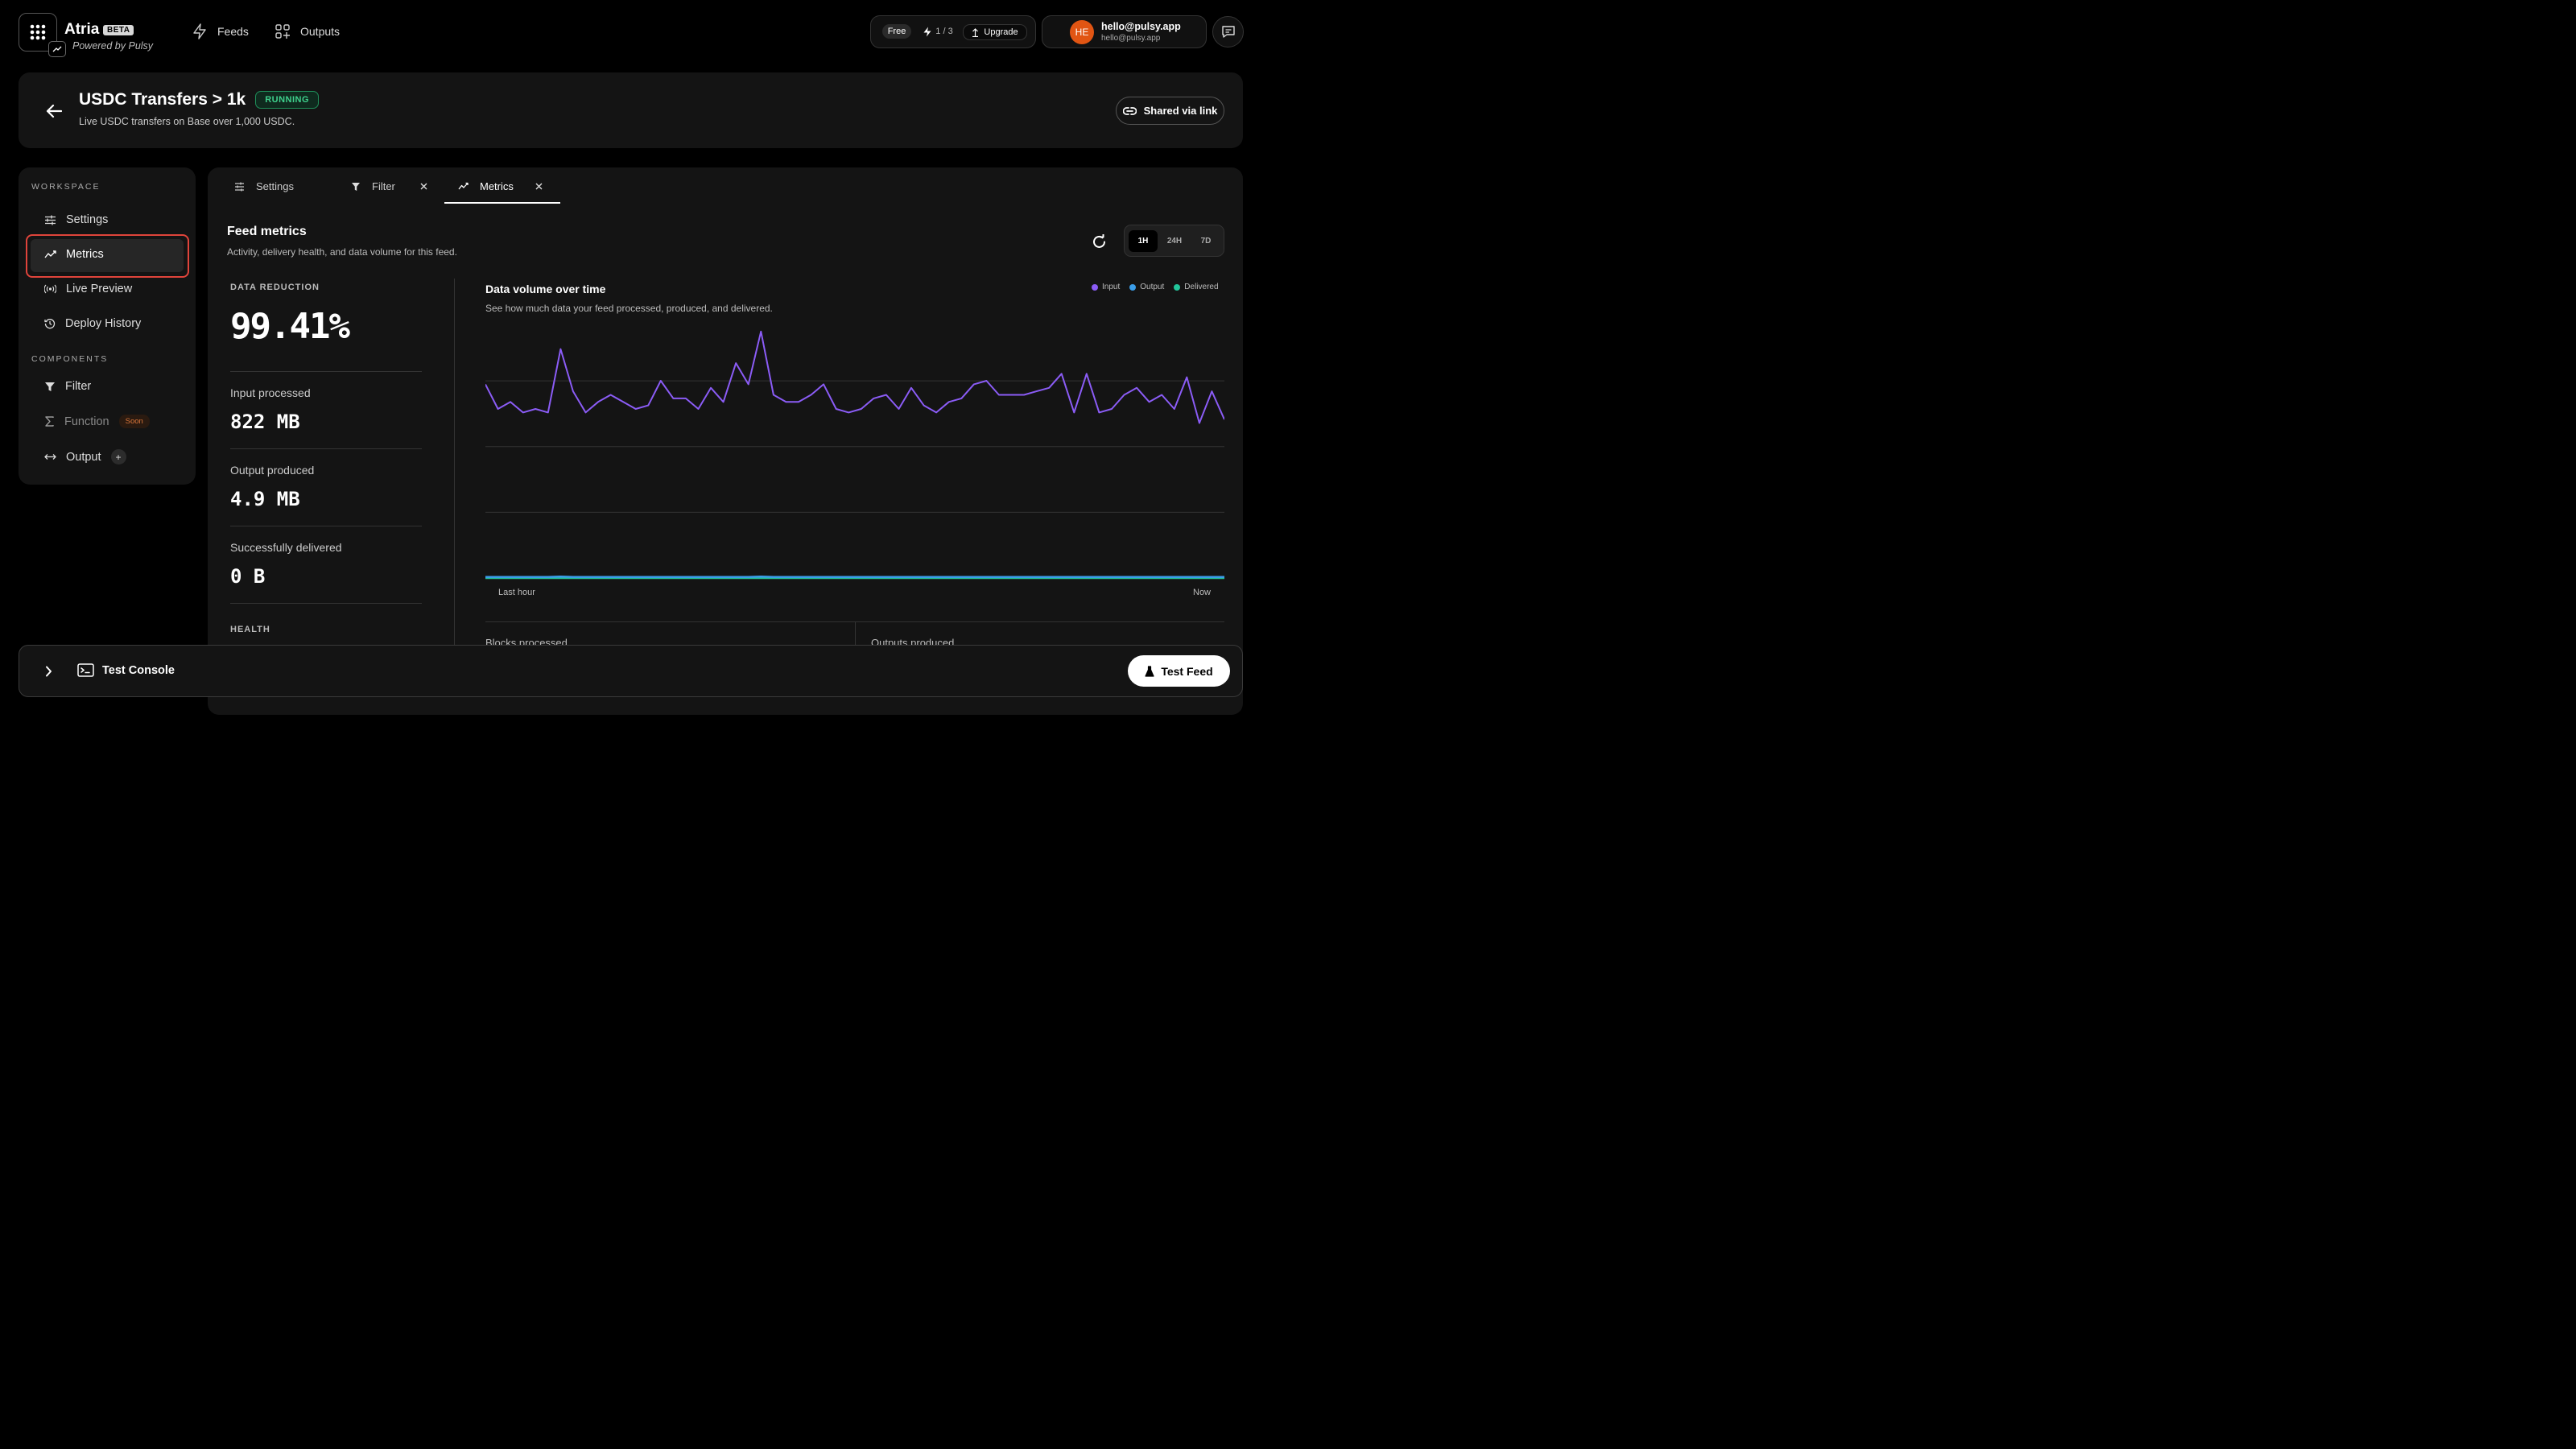 The width and height of the screenshot is (2576, 1449). I want to click on avatar: HE, so click(1082, 32).